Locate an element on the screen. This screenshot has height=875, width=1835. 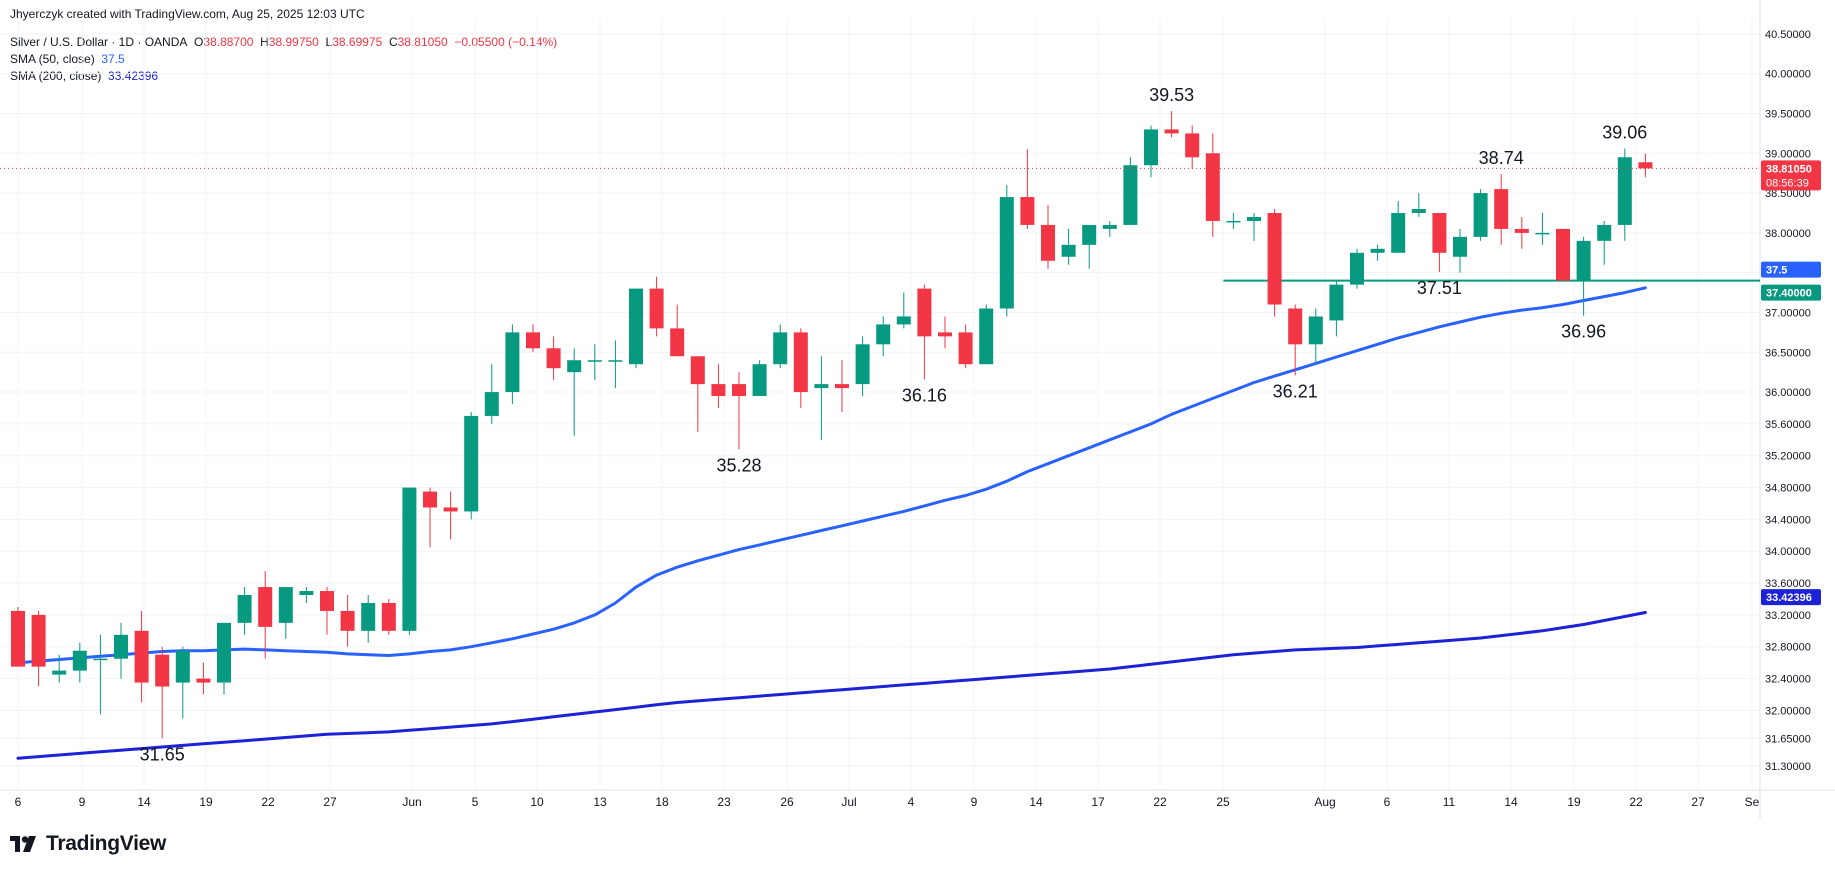
x-tick-label: 19 is located at coordinates (206, 802).